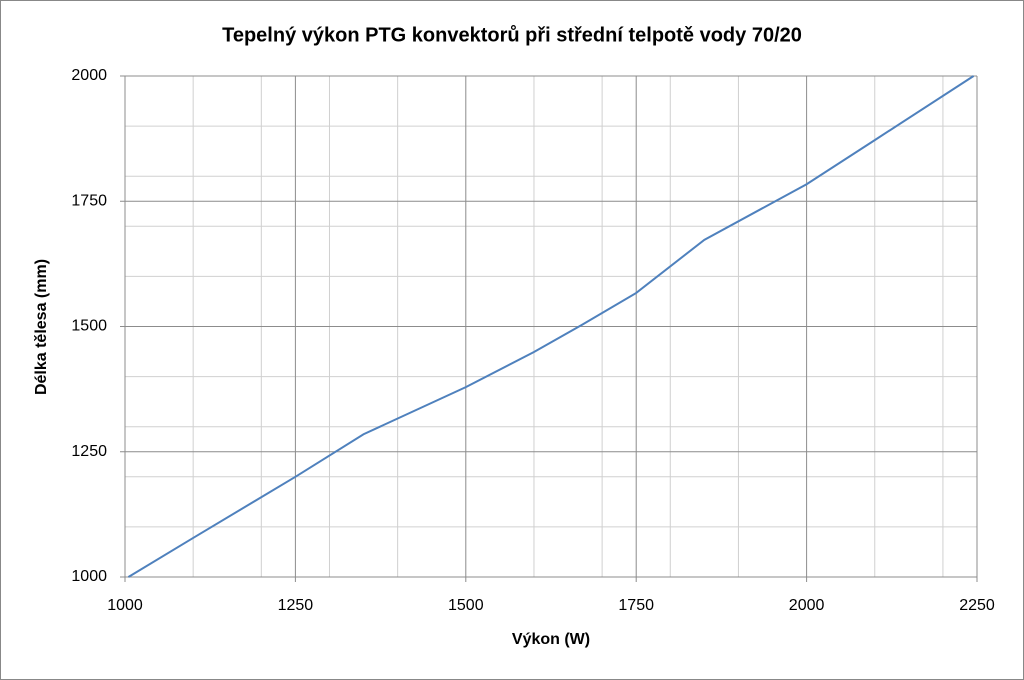 The image size is (1024, 680). What do you see at coordinates (41, 327) in the screenshot?
I see `y-axis-title: Délka tělesa (mm)` at bounding box center [41, 327].